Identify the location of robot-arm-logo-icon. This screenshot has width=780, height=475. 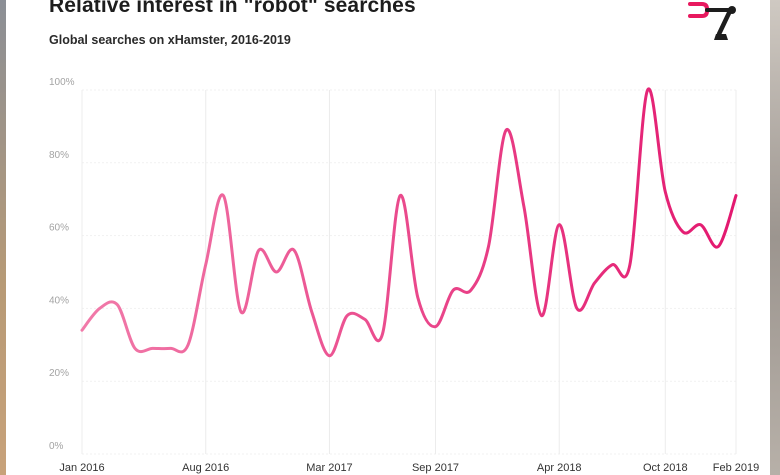
(712, 21).